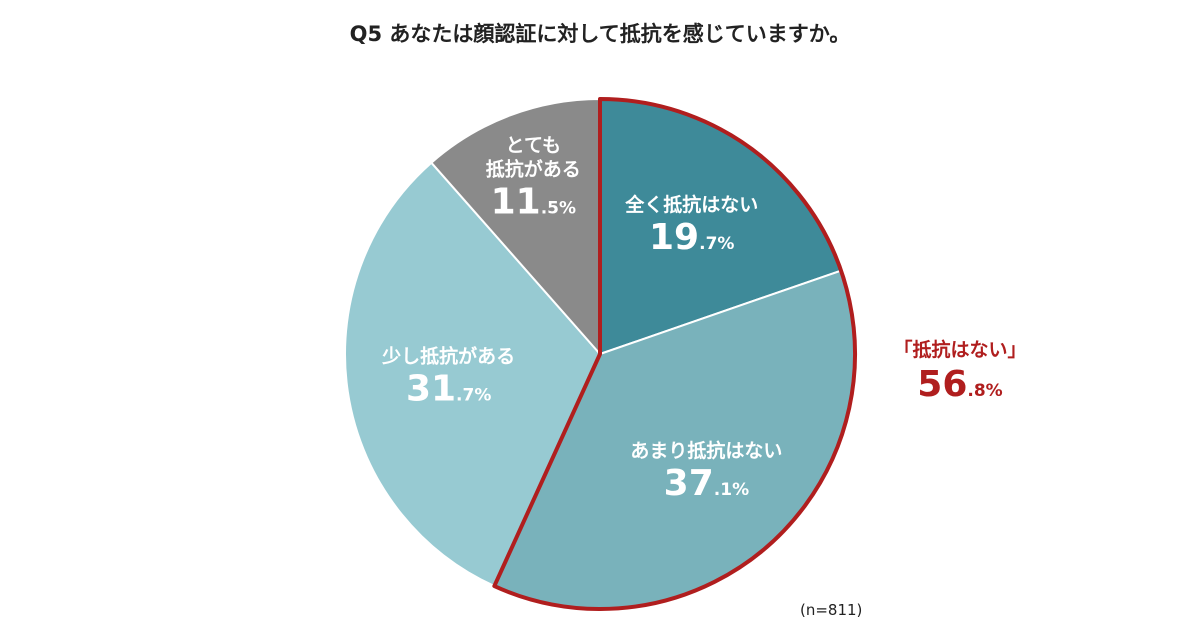  What do you see at coordinates (691, 204) in the screenshot?
I see `slice-label: 全く抵抗はない` at bounding box center [691, 204].